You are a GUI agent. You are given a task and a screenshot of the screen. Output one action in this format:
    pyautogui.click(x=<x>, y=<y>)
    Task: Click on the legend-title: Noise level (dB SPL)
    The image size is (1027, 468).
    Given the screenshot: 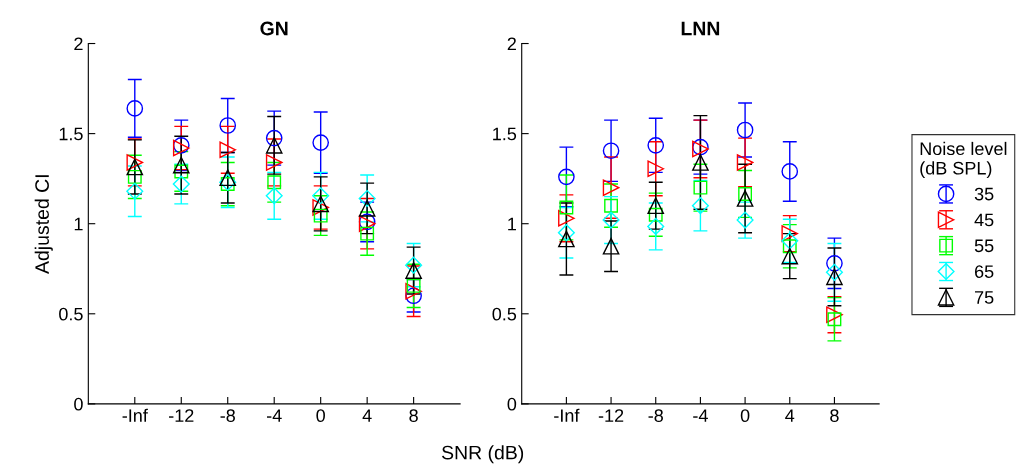 What is the action you would take?
    pyautogui.click(x=963, y=160)
    